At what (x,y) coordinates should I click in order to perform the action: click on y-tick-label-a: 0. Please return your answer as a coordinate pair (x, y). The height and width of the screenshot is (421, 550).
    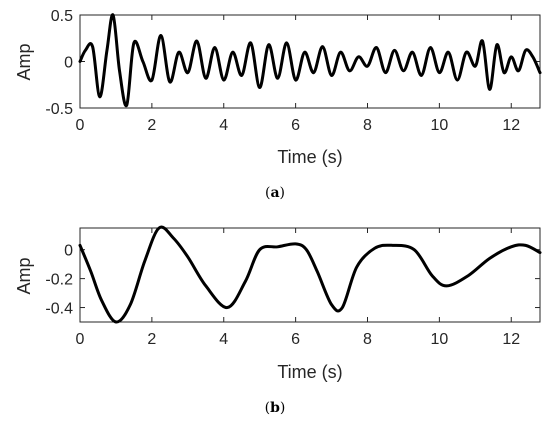
    Looking at the image, I should click on (68, 63).